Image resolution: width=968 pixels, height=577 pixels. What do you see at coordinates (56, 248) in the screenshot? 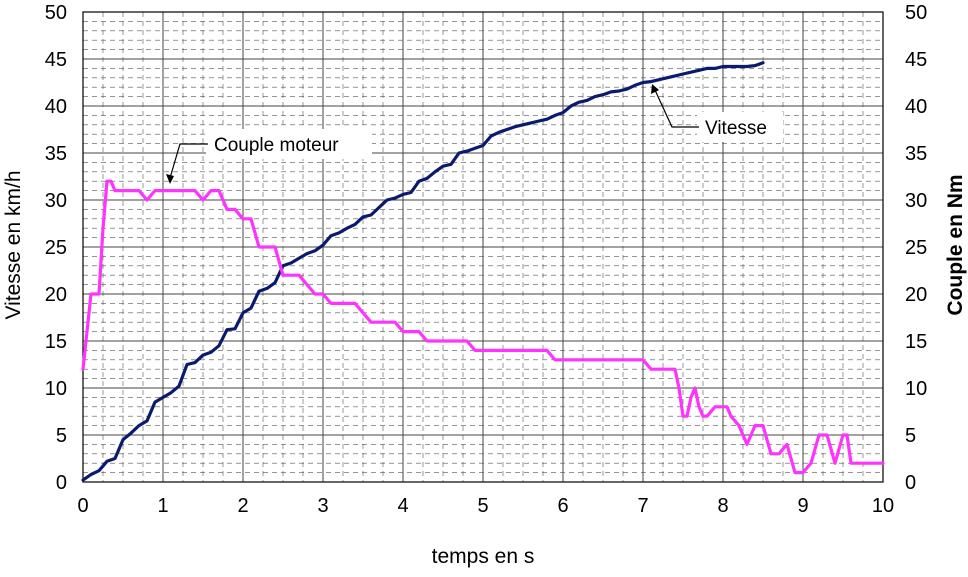
I see `y-tick-label-left: 25` at bounding box center [56, 248].